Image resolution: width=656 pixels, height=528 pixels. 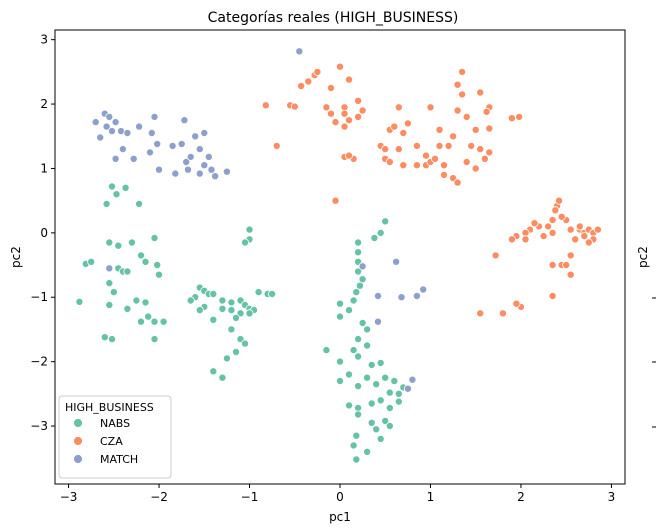 I want to click on x-axis-label: pc1, so click(x=340, y=517).